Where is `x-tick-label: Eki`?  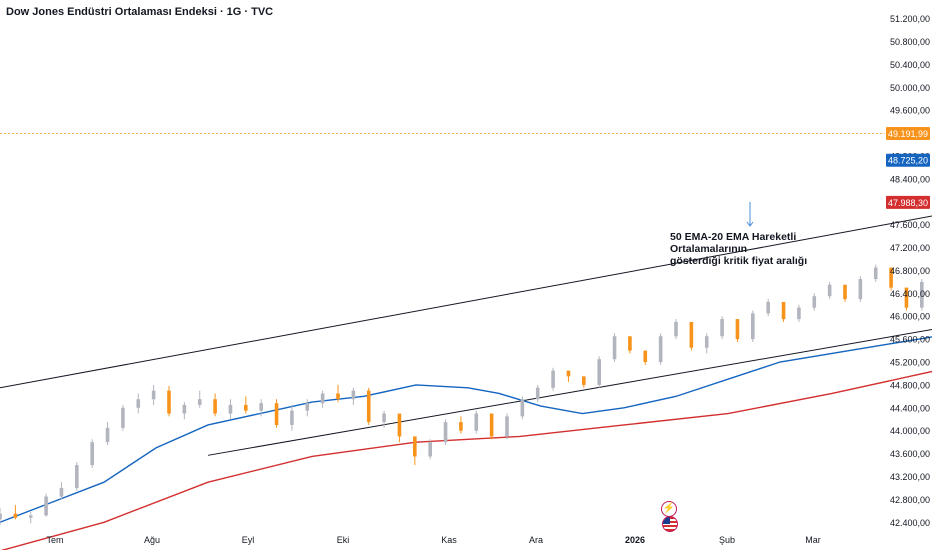 x-tick-label: Eki is located at coordinates (343, 540).